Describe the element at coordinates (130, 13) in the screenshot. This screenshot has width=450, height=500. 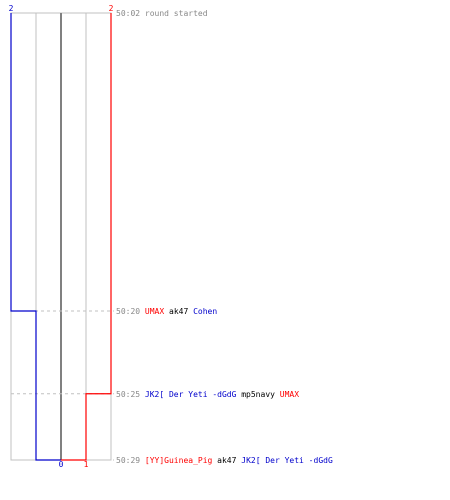
I see `event-time: 50:02` at that location.